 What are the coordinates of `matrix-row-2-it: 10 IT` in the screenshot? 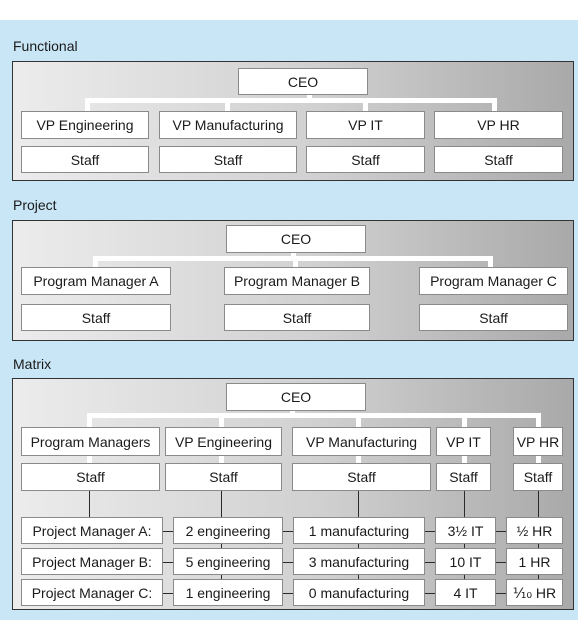 It's located at (465, 561).